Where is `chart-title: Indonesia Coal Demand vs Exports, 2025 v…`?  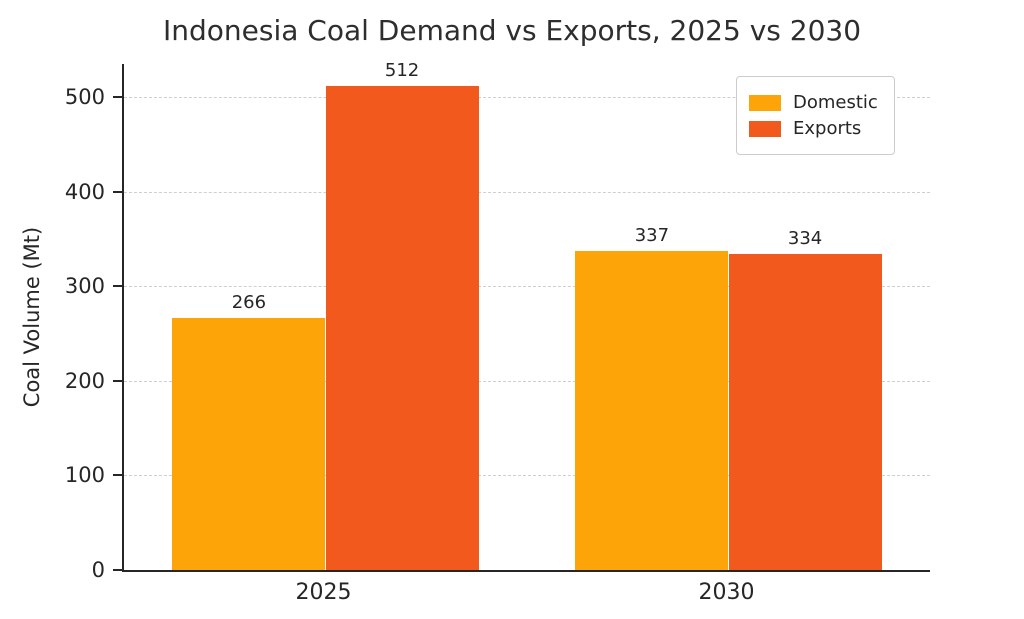 chart-title: Indonesia Coal Demand vs Exports, 2025 v… is located at coordinates (512, 30).